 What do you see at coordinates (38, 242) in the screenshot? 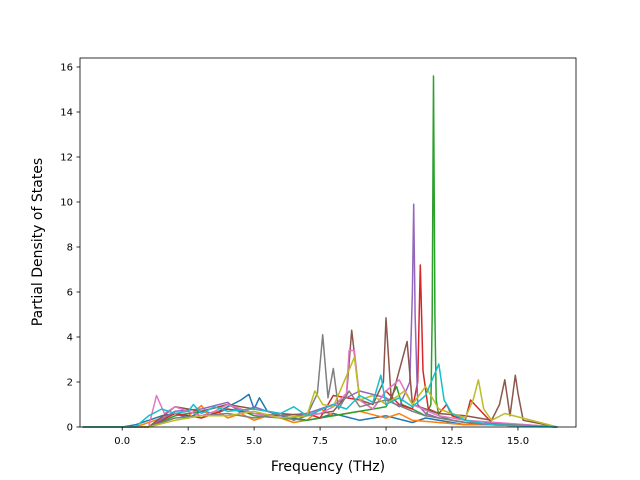
I see `y-axis-label: Partial Density of States` at bounding box center [38, 242].